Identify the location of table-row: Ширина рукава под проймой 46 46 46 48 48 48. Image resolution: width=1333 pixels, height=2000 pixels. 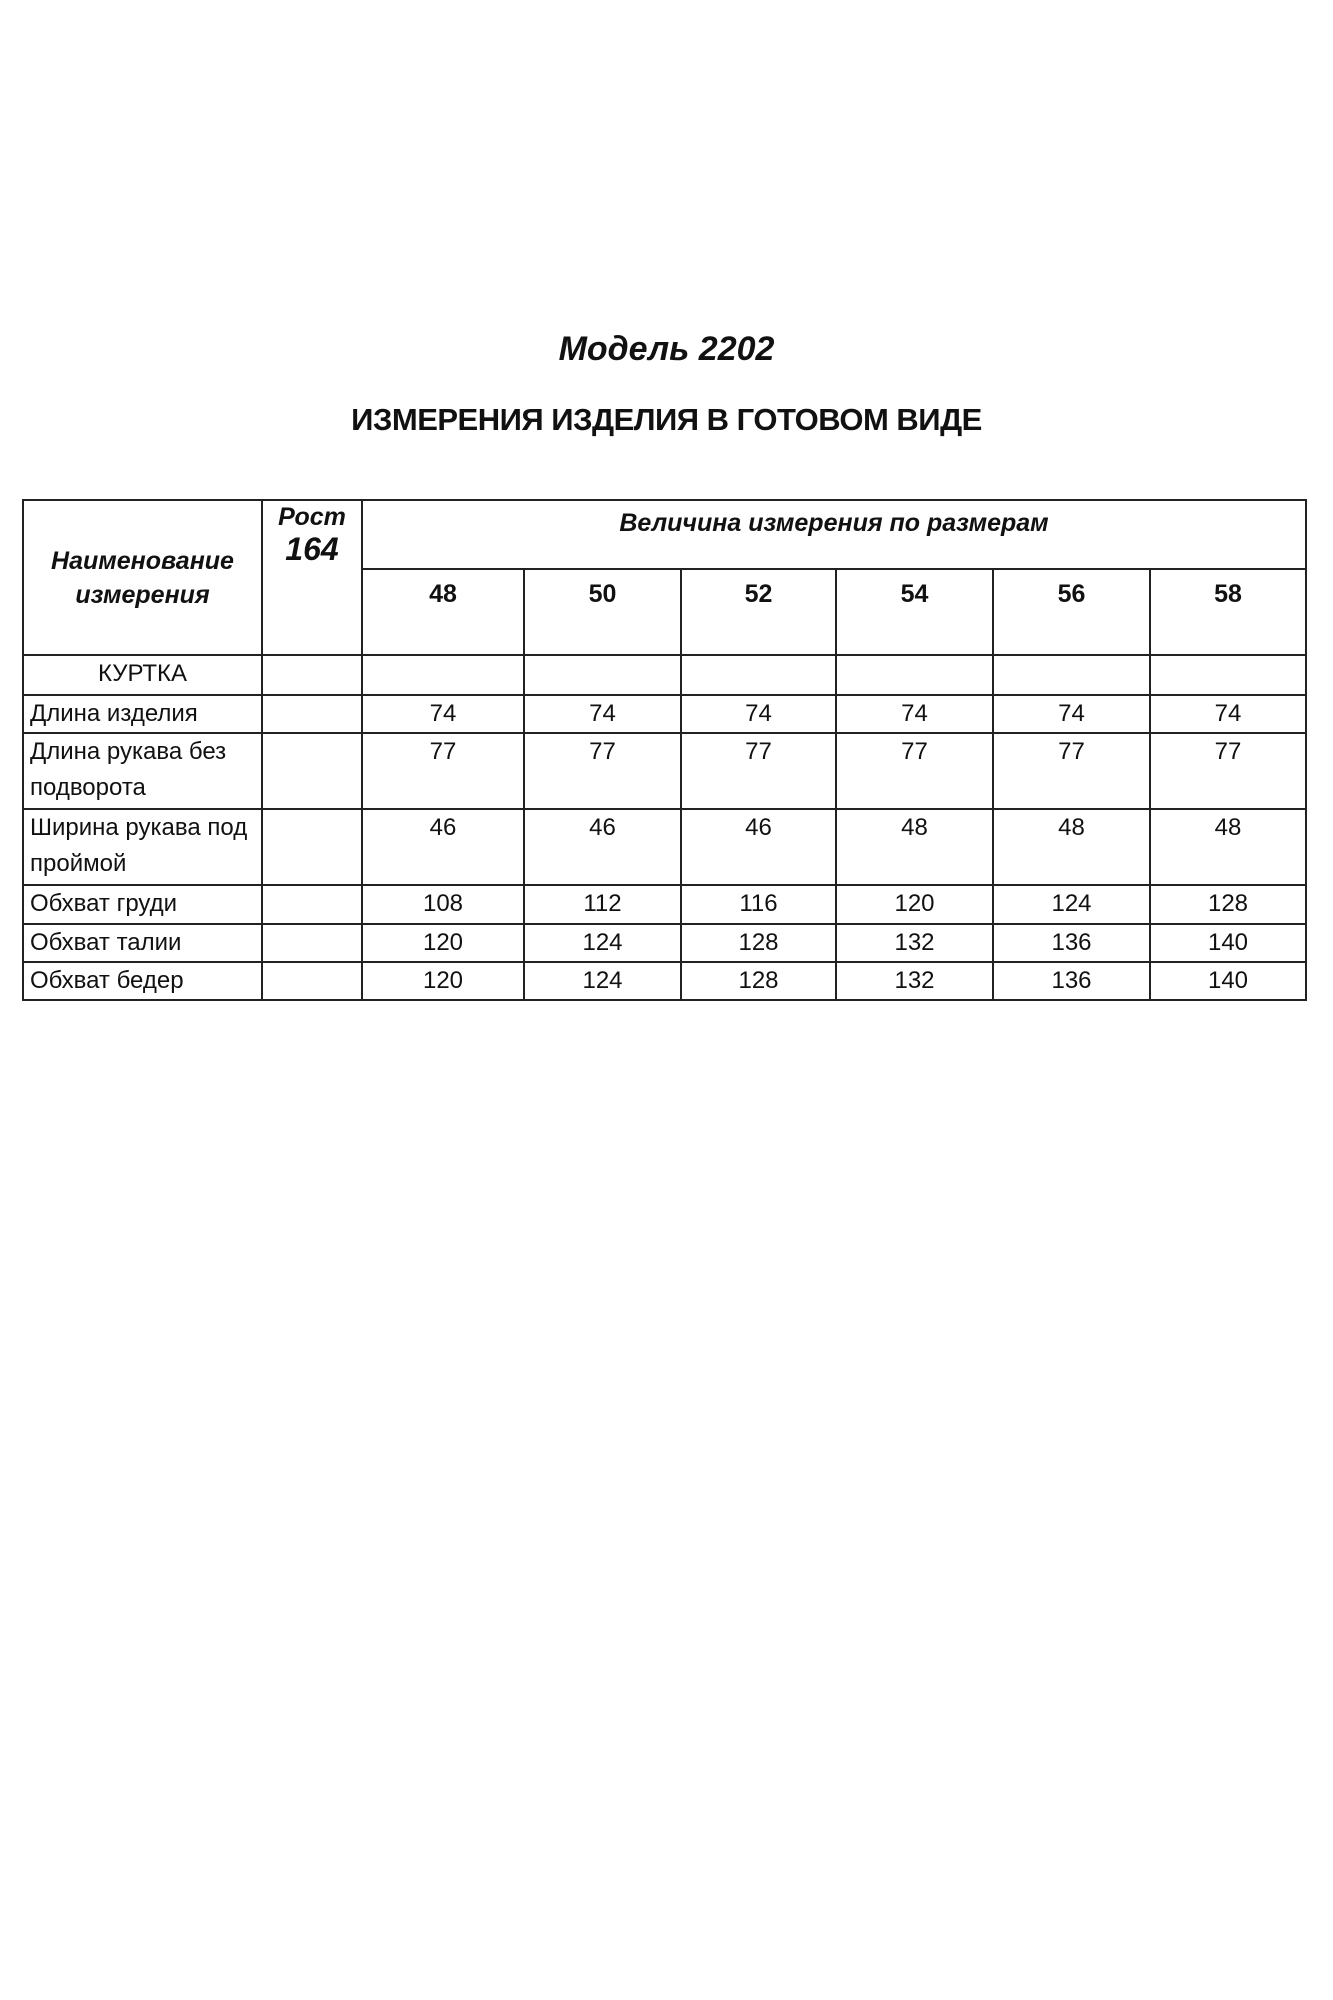
(665, 847).